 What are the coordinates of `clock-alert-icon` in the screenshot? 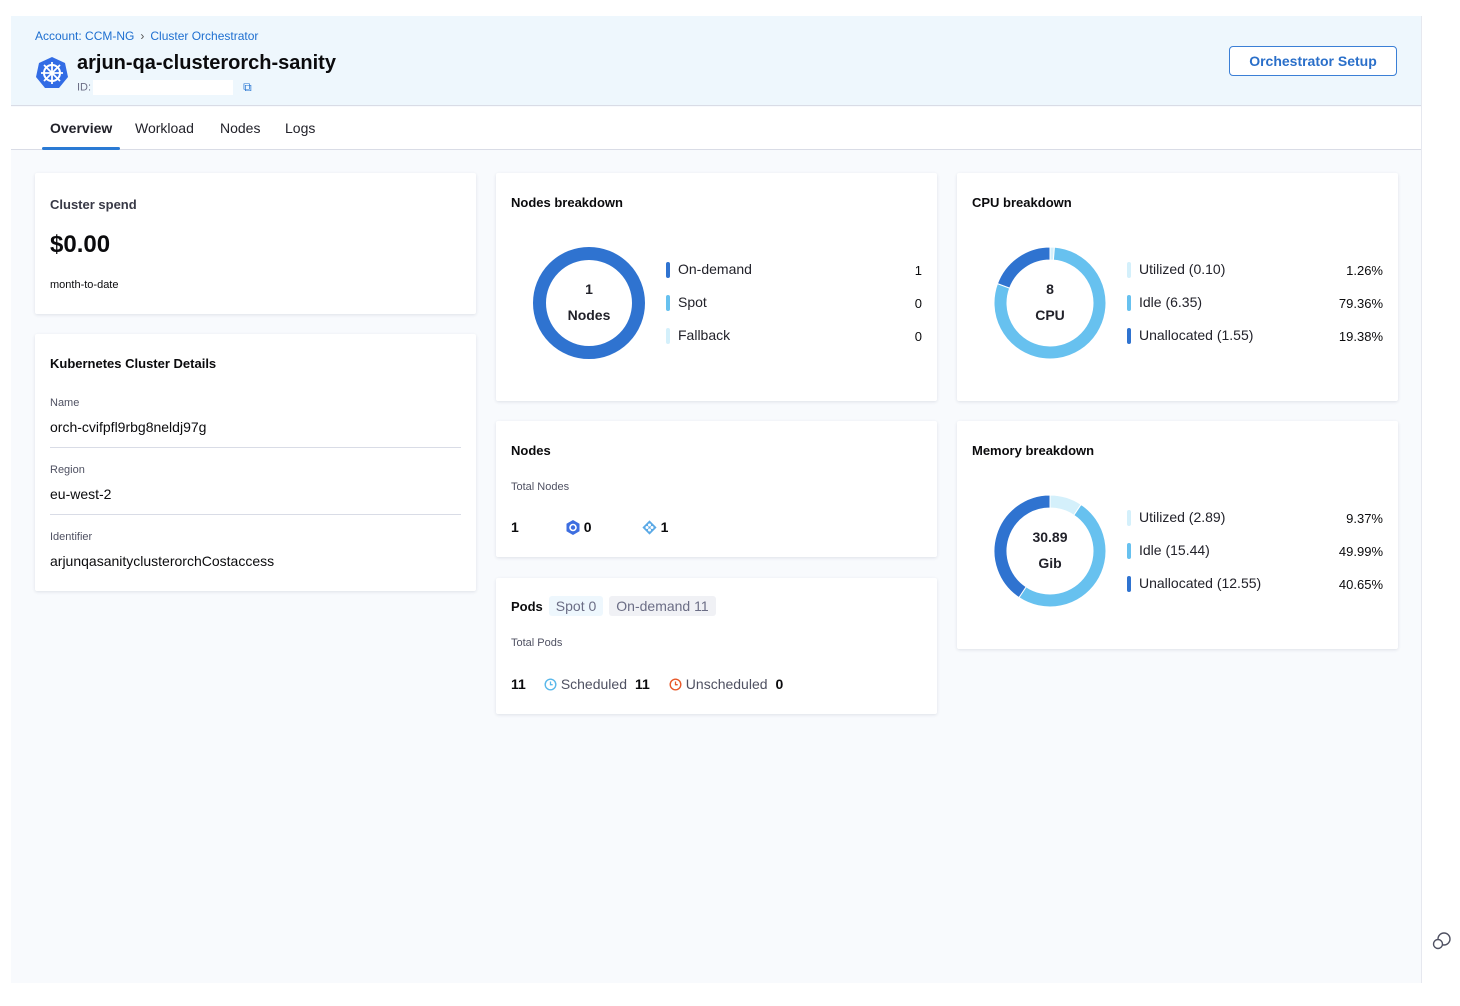 It's located at (675, 684).